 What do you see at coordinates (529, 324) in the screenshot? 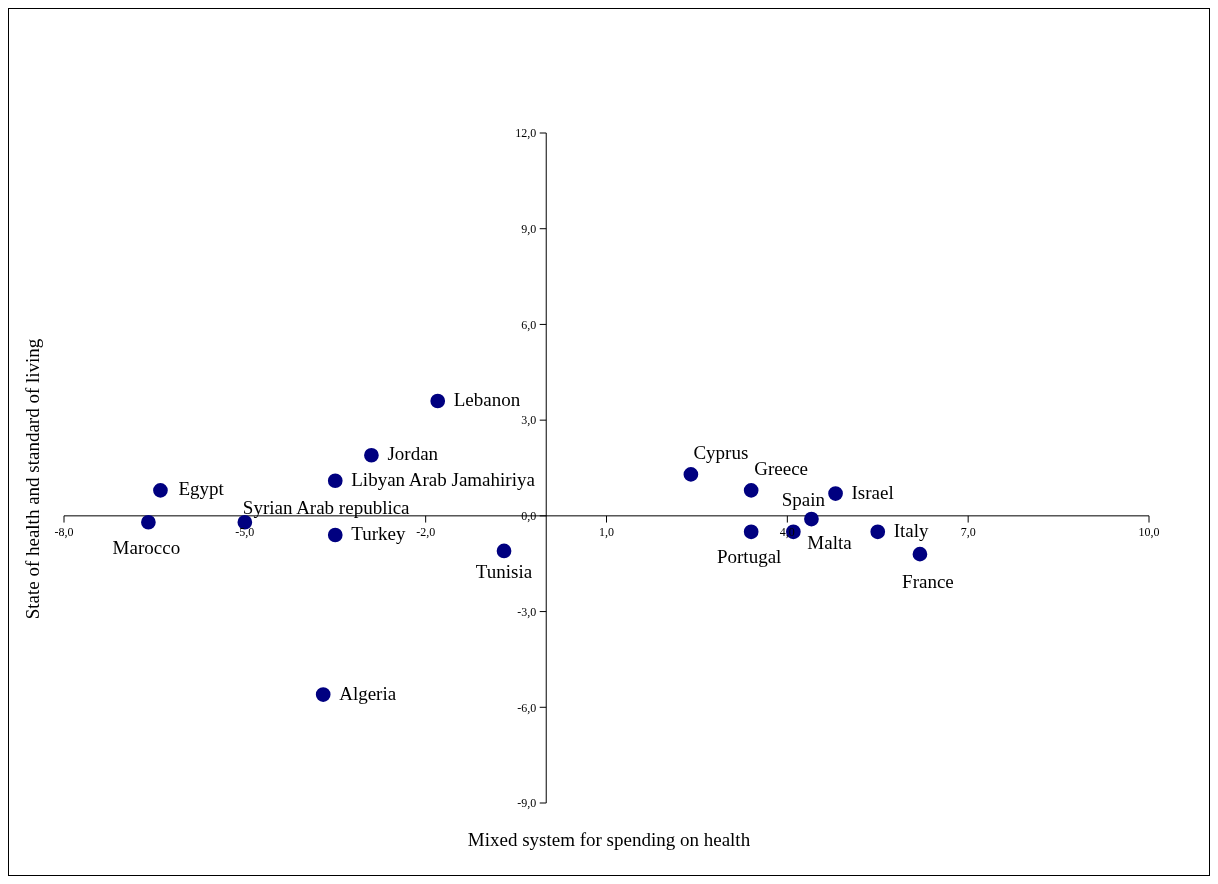
I see `y-tick-label: 6,0` at bounding box center [529, 324].